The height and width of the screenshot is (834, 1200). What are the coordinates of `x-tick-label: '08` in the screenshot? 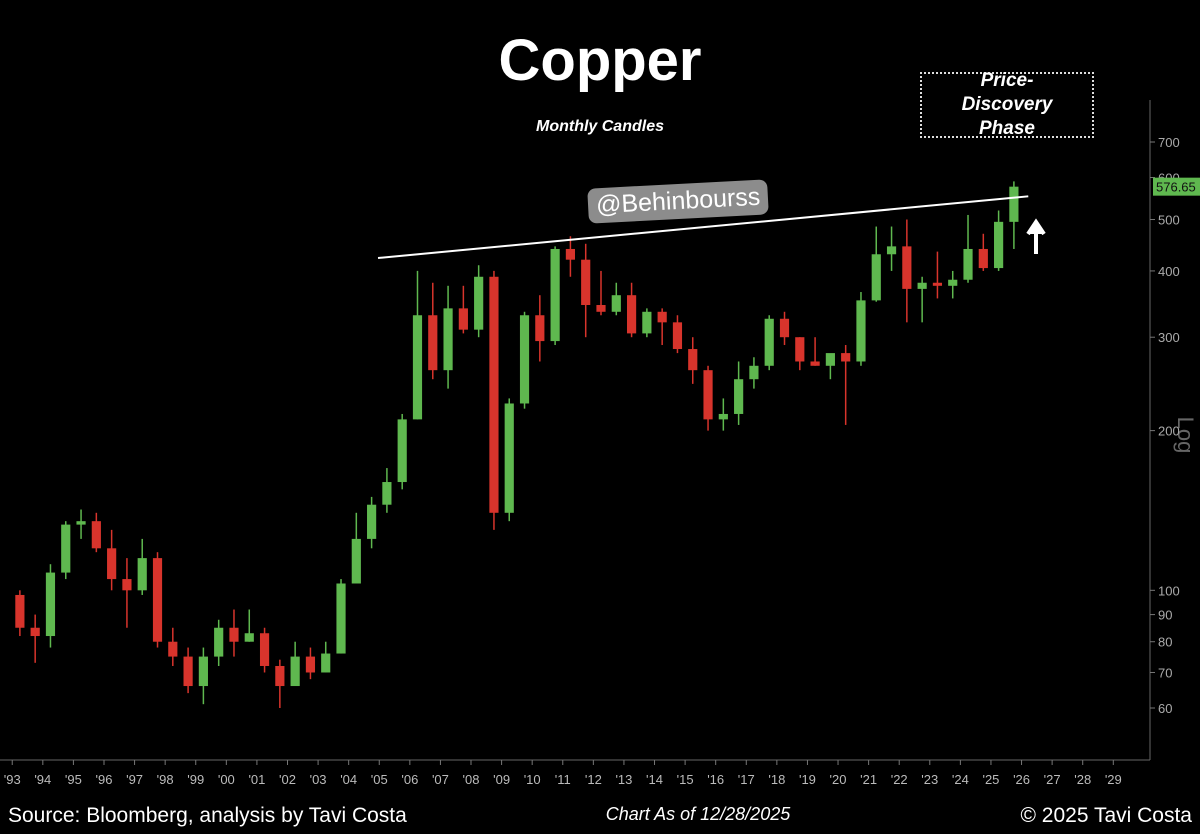 It's located at (471, 779).